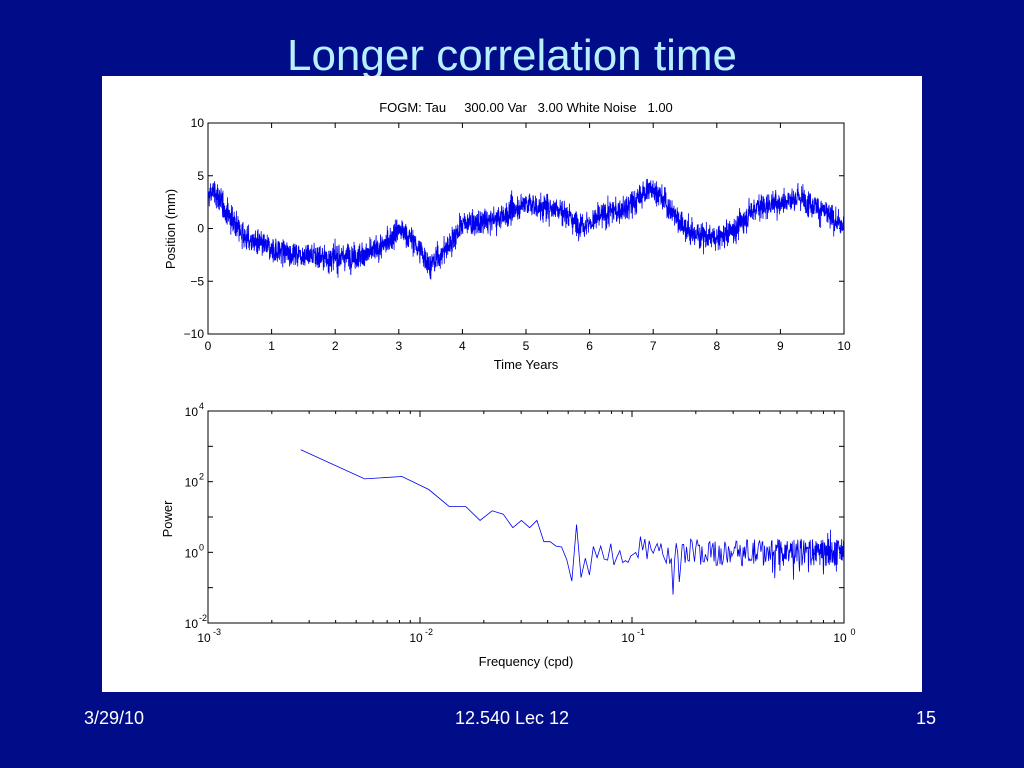  Describe the element at coordinates (200, 176) in the screenshot. I see `position-ytick-label: 5` at that location.